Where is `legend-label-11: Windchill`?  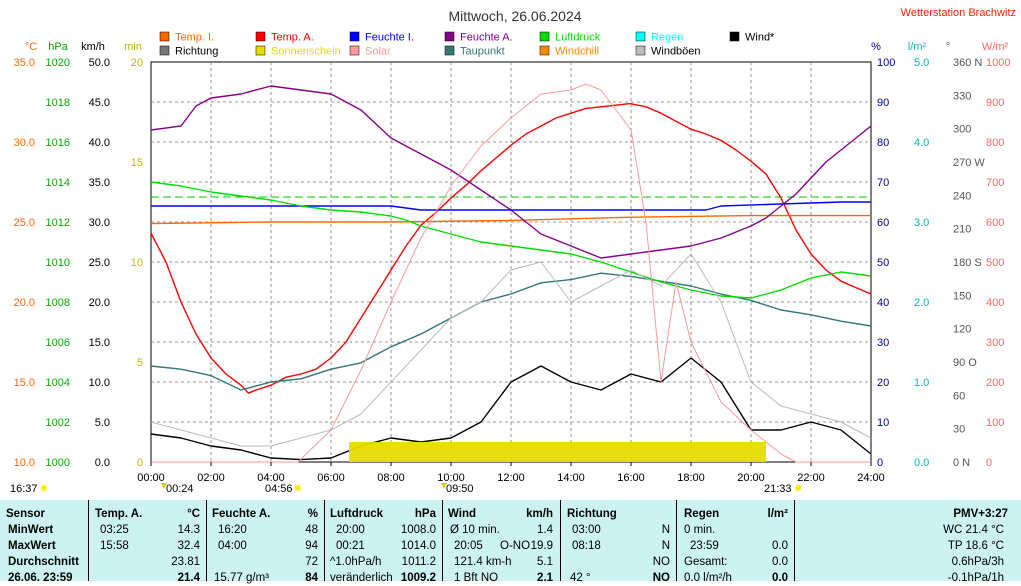
legend-label-11: Windchill is located at coordinates (577, 52).